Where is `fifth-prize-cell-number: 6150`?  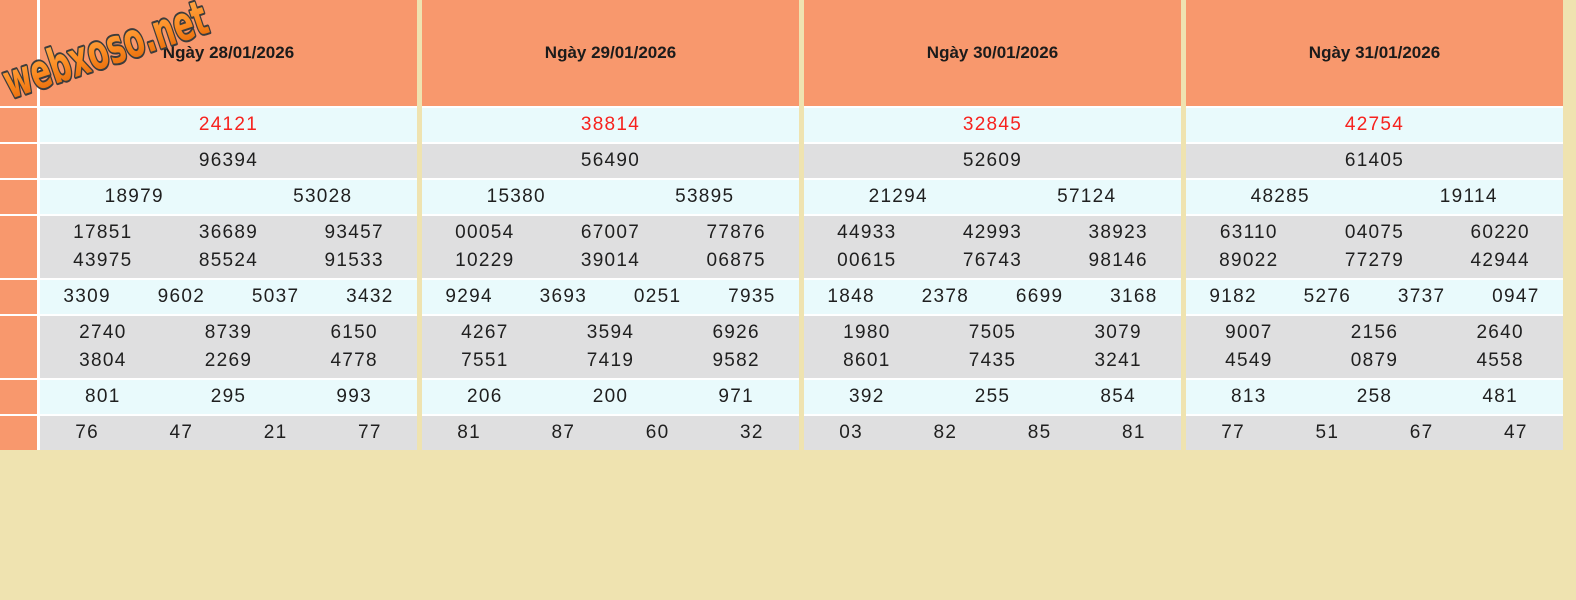 fifth-prize-cell-number: 6150 is located at coordinates (354, 332).